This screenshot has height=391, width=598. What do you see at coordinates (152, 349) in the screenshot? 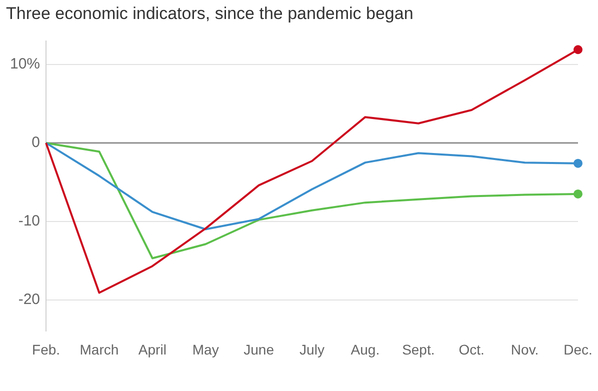
I see `x-tick-label: April` at bounding box center [152, 349].